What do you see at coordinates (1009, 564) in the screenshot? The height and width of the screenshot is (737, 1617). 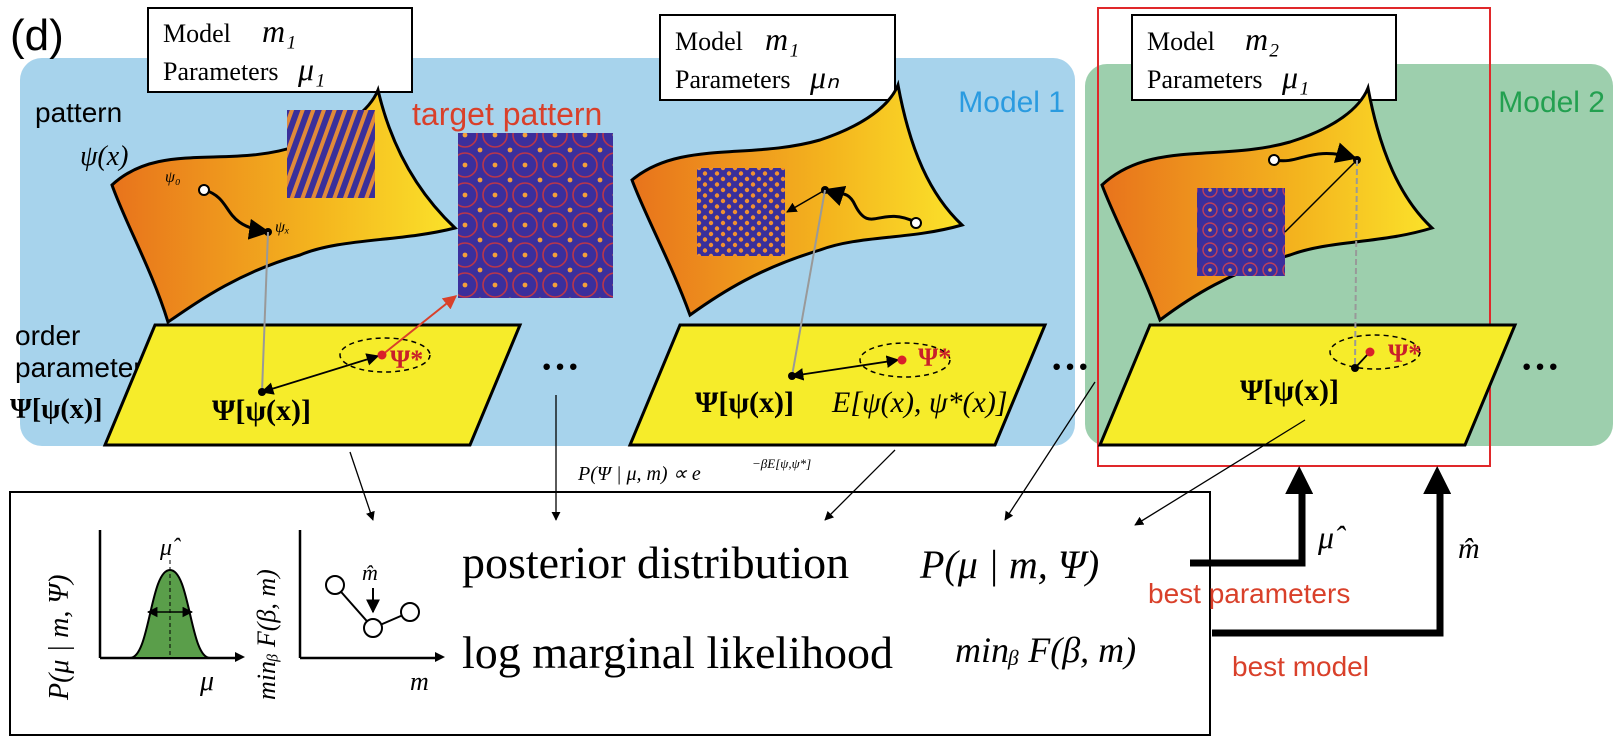 I see `posterior-formula: P(μ | m, Ψ)` at bounding box center [1009, 564].